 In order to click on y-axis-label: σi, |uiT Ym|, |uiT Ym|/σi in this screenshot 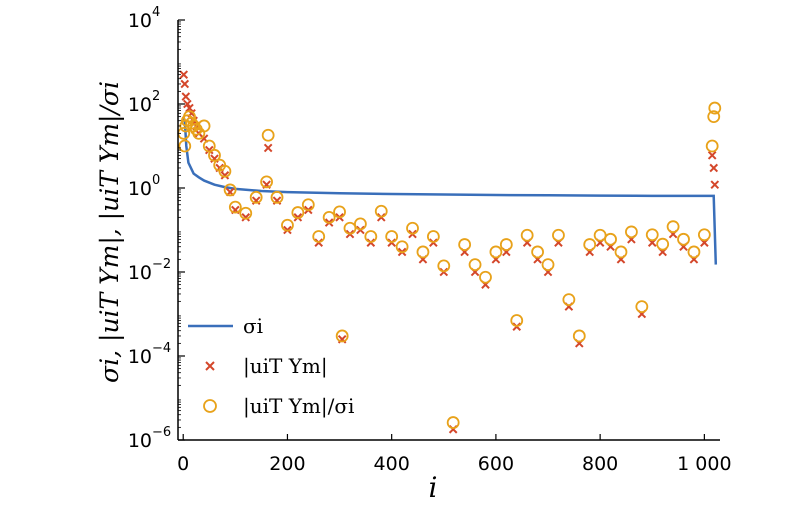, I will do `click(110, 232)`.